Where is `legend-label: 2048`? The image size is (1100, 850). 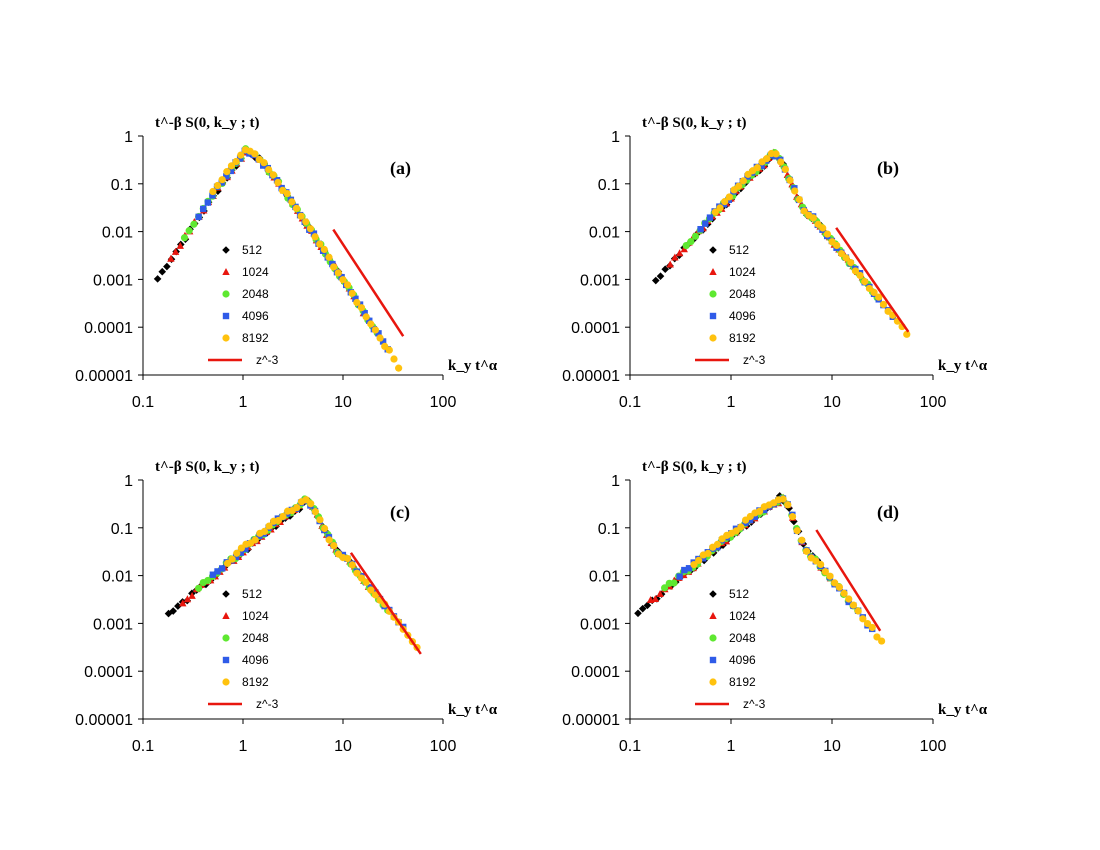
legend-label: 2048 is located at coordinates (742, 638).